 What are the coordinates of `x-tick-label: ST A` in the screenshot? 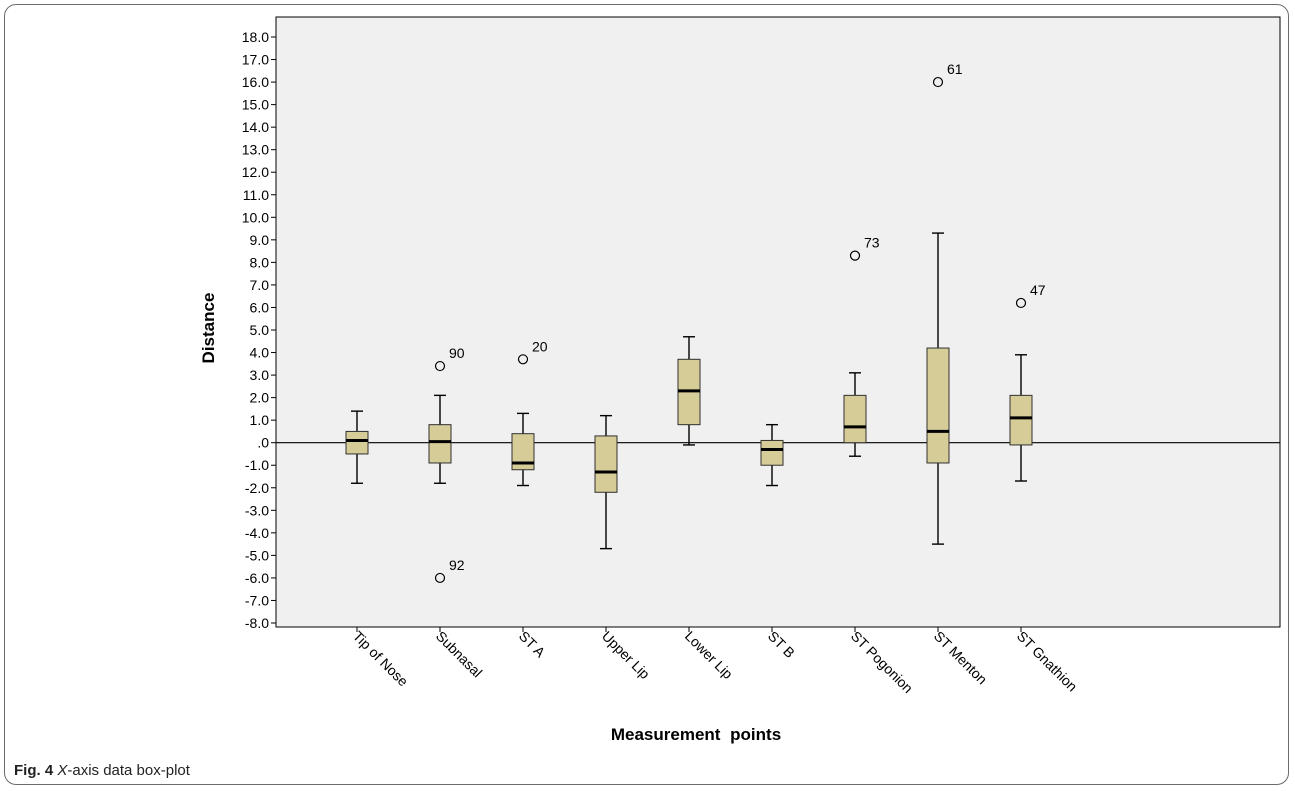 It's located at (532, 644).